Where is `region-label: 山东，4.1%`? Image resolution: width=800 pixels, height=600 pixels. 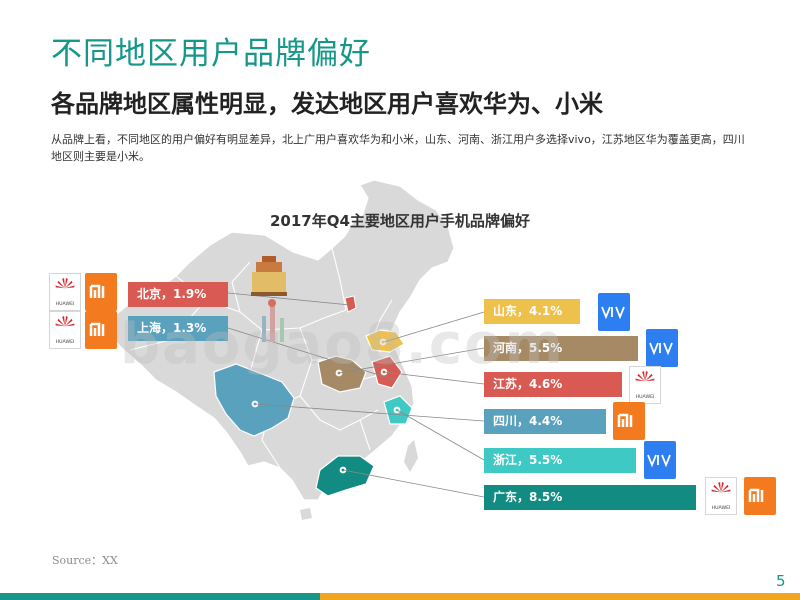
region-label: 山东，4.1% is located at coordinates (528, 311).